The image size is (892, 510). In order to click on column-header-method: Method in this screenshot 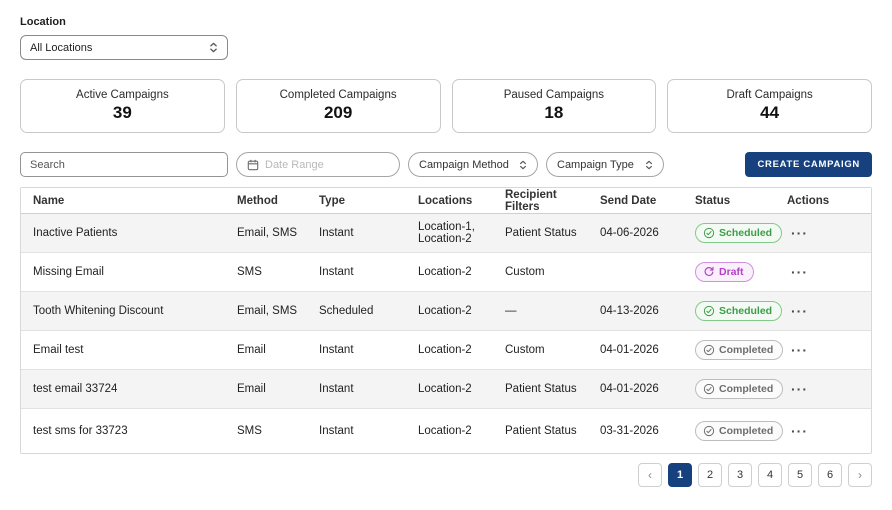, I will do `click(257, 200)`.